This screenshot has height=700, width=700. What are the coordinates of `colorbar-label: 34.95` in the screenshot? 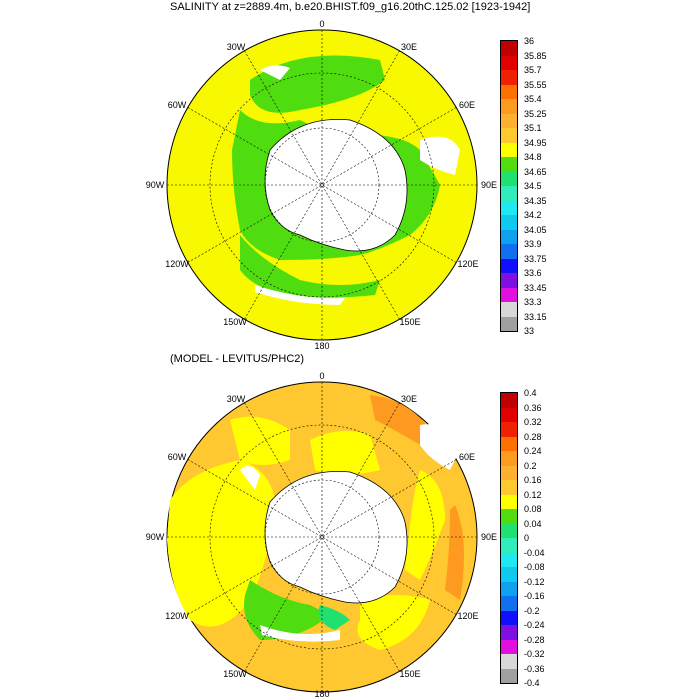 It's located at (535, 142).